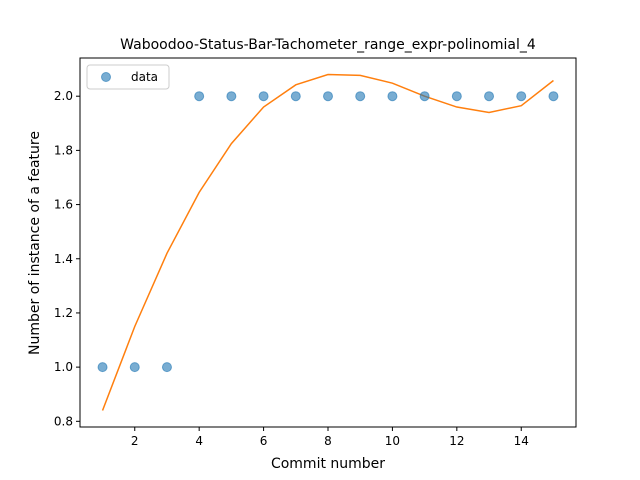 Image resolution: width=640 pixels, height=480 pixels. What do you see at coordinates (456, 441) in the screenshot?
I see `x-tick-label: 12` at bounding box center [456, 441].